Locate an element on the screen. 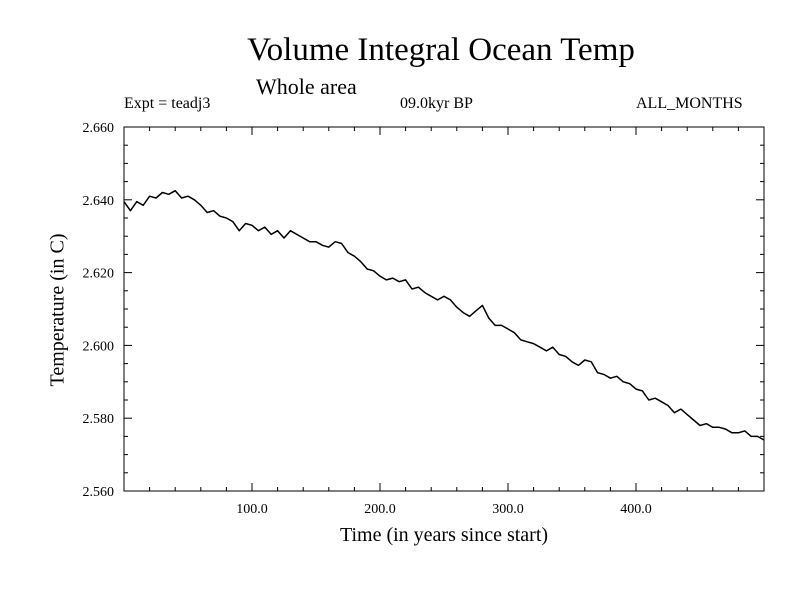 The width and height of the screenshot is (800, 600). experiment-label: Expt = teadj3 is located at coordinates (167, 103).